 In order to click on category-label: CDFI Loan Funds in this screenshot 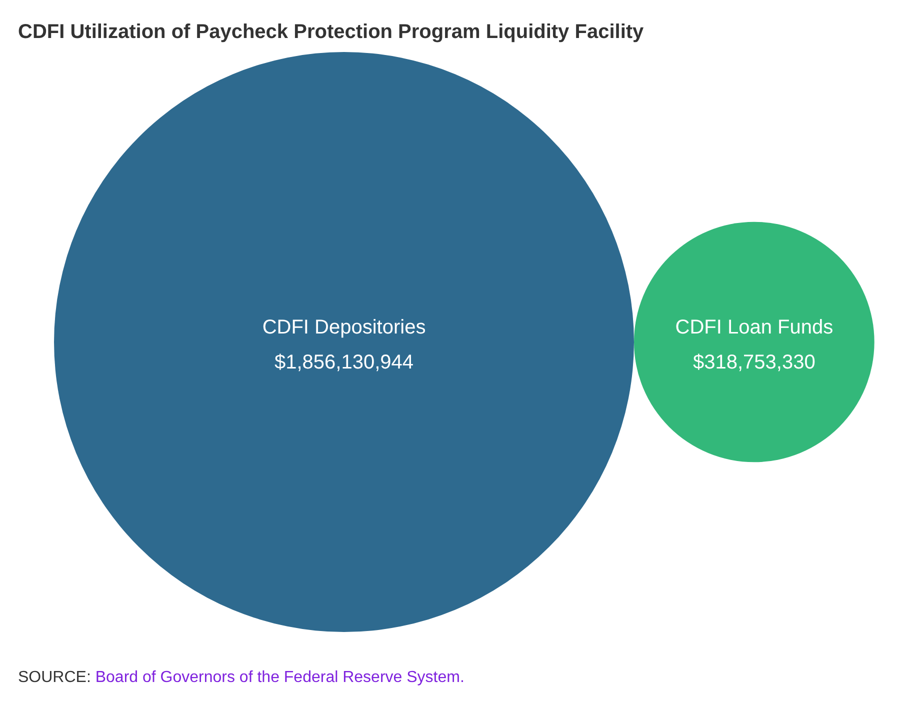, I will do `click(754, 327)`.